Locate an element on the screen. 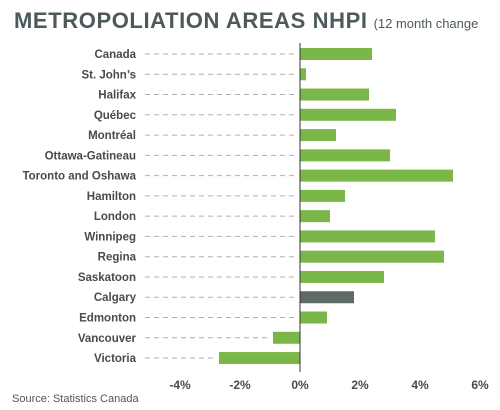  bar-ottawa-gatineau is located at coordinates (345, 155).